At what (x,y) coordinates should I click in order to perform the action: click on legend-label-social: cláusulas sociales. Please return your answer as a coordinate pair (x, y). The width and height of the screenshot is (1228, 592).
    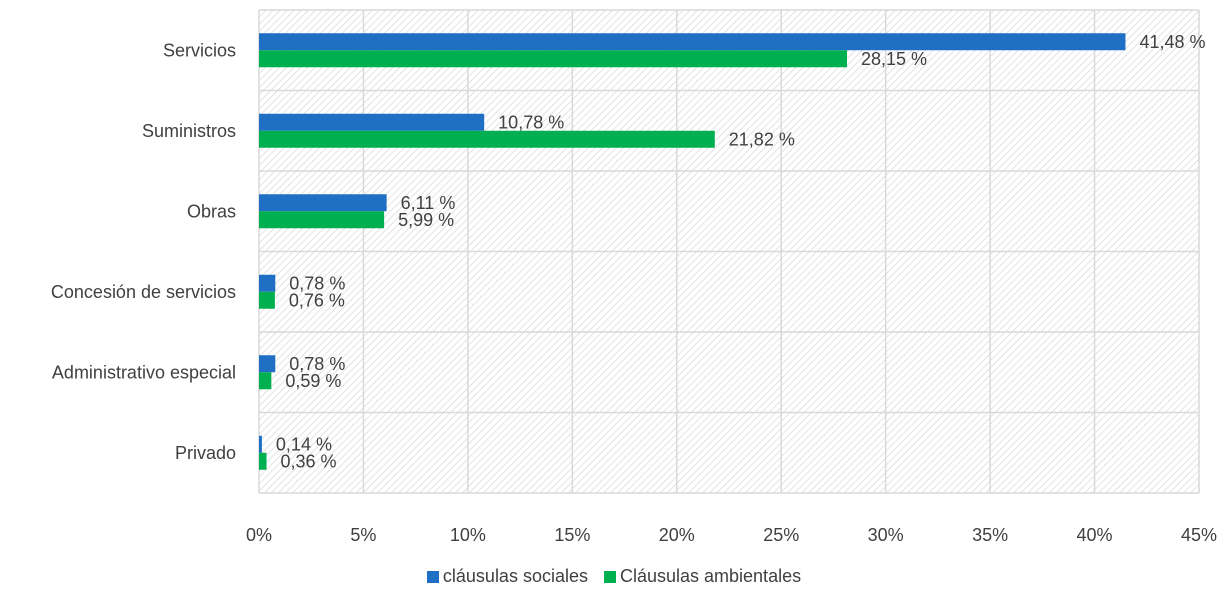
    Looking at the image, I should click on (515, 576).